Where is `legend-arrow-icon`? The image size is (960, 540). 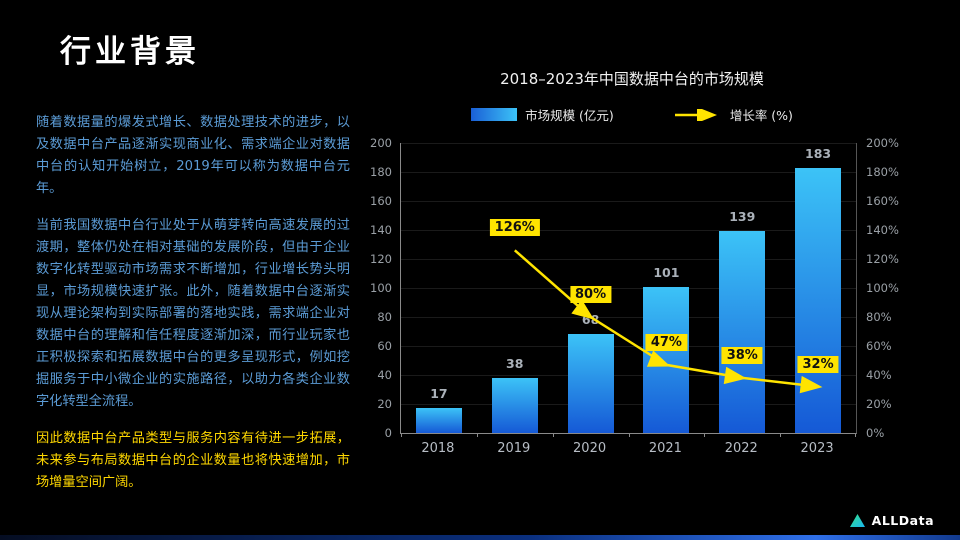 legend-arrow-icon is located at coordinates (695, 114).